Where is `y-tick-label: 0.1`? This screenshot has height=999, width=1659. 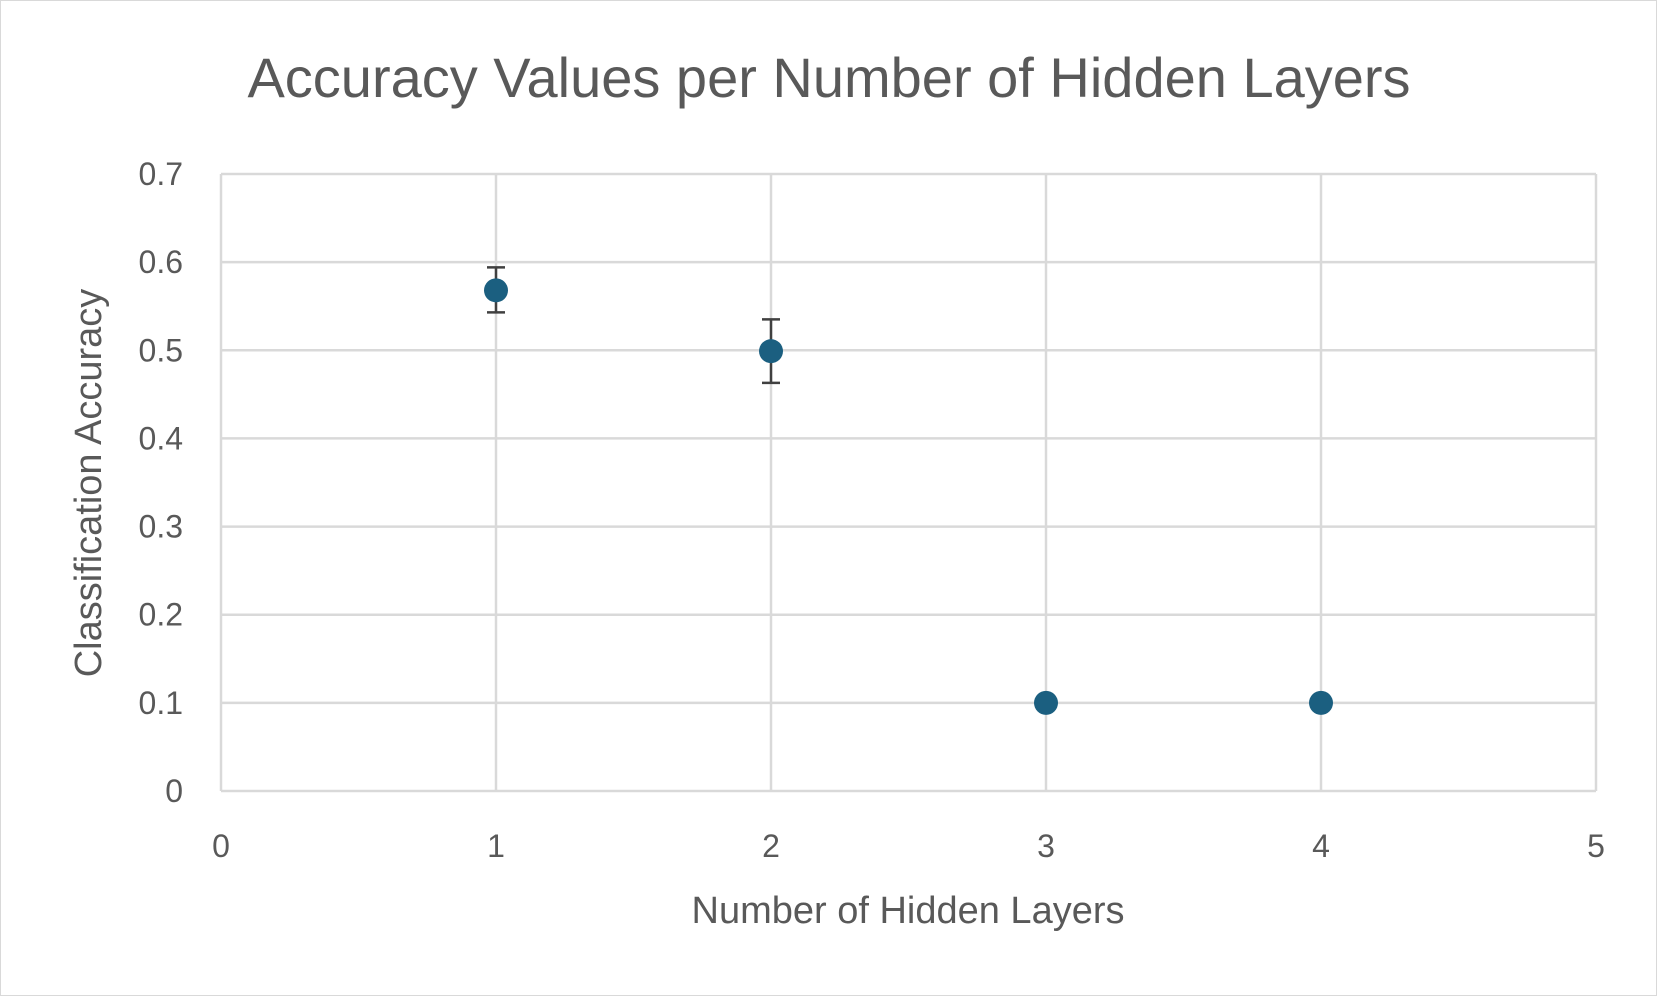
y-tick-label: 0.1 is located at coordinates (161, 703).